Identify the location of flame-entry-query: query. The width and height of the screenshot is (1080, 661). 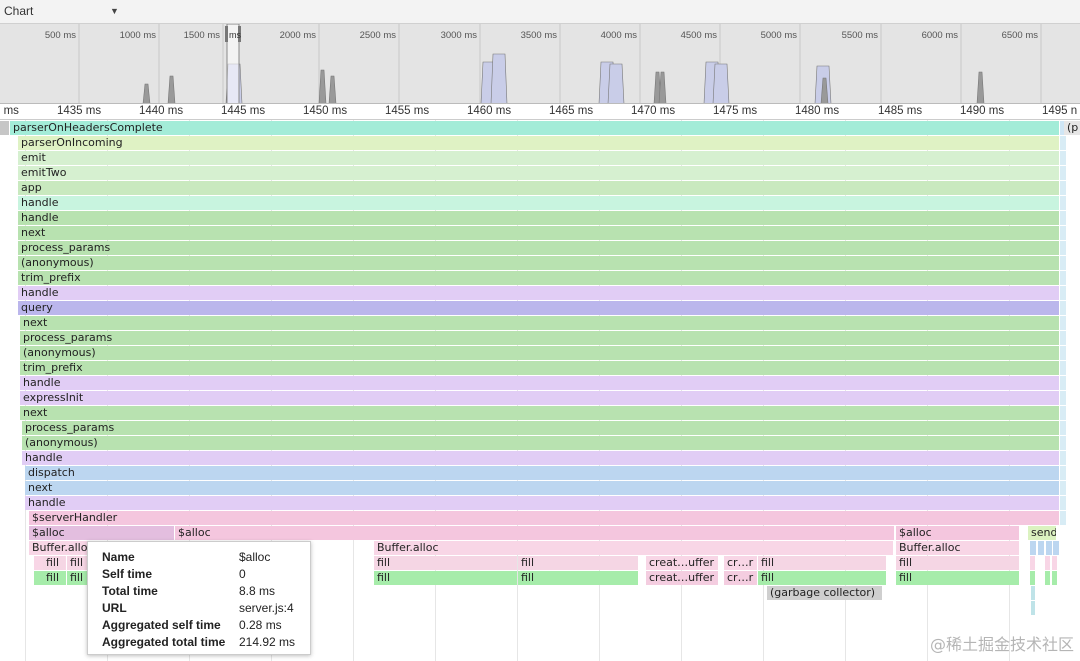
(538, 308).